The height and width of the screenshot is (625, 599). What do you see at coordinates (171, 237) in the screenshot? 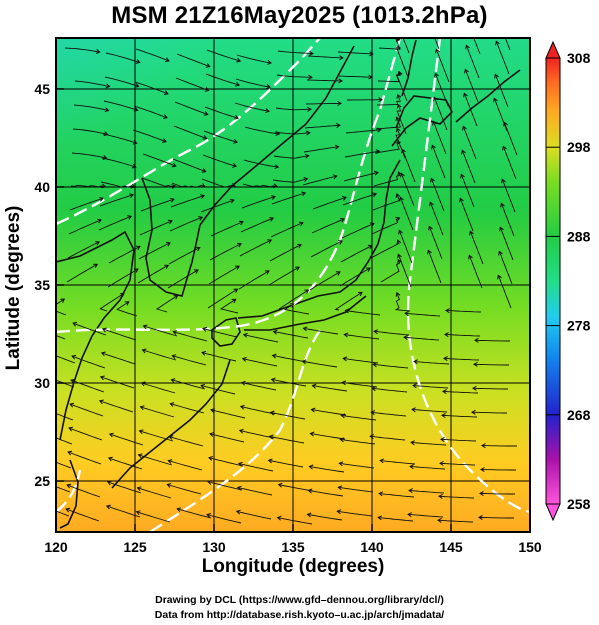
I see `korea-coastline` at bounding box center [171, 237].